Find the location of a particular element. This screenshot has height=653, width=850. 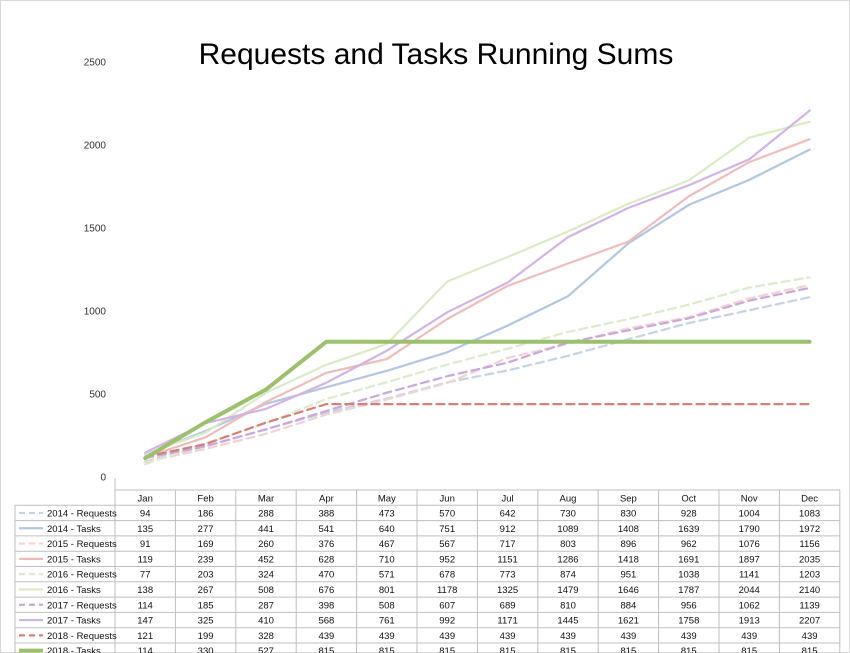

y-axis: 0 500 1000 1500 2000 2500 is located at coordinates (95, 271).